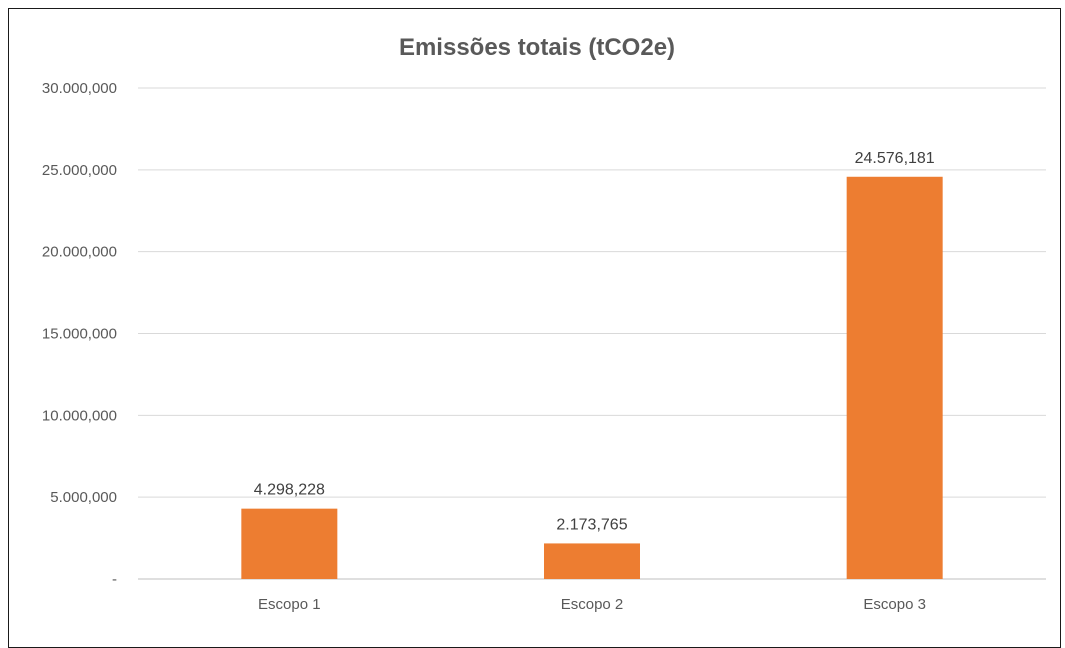 The width and height of the screenshot is (1065, 648). I want to click on data-label: 2.173,765, so click(591, 524).